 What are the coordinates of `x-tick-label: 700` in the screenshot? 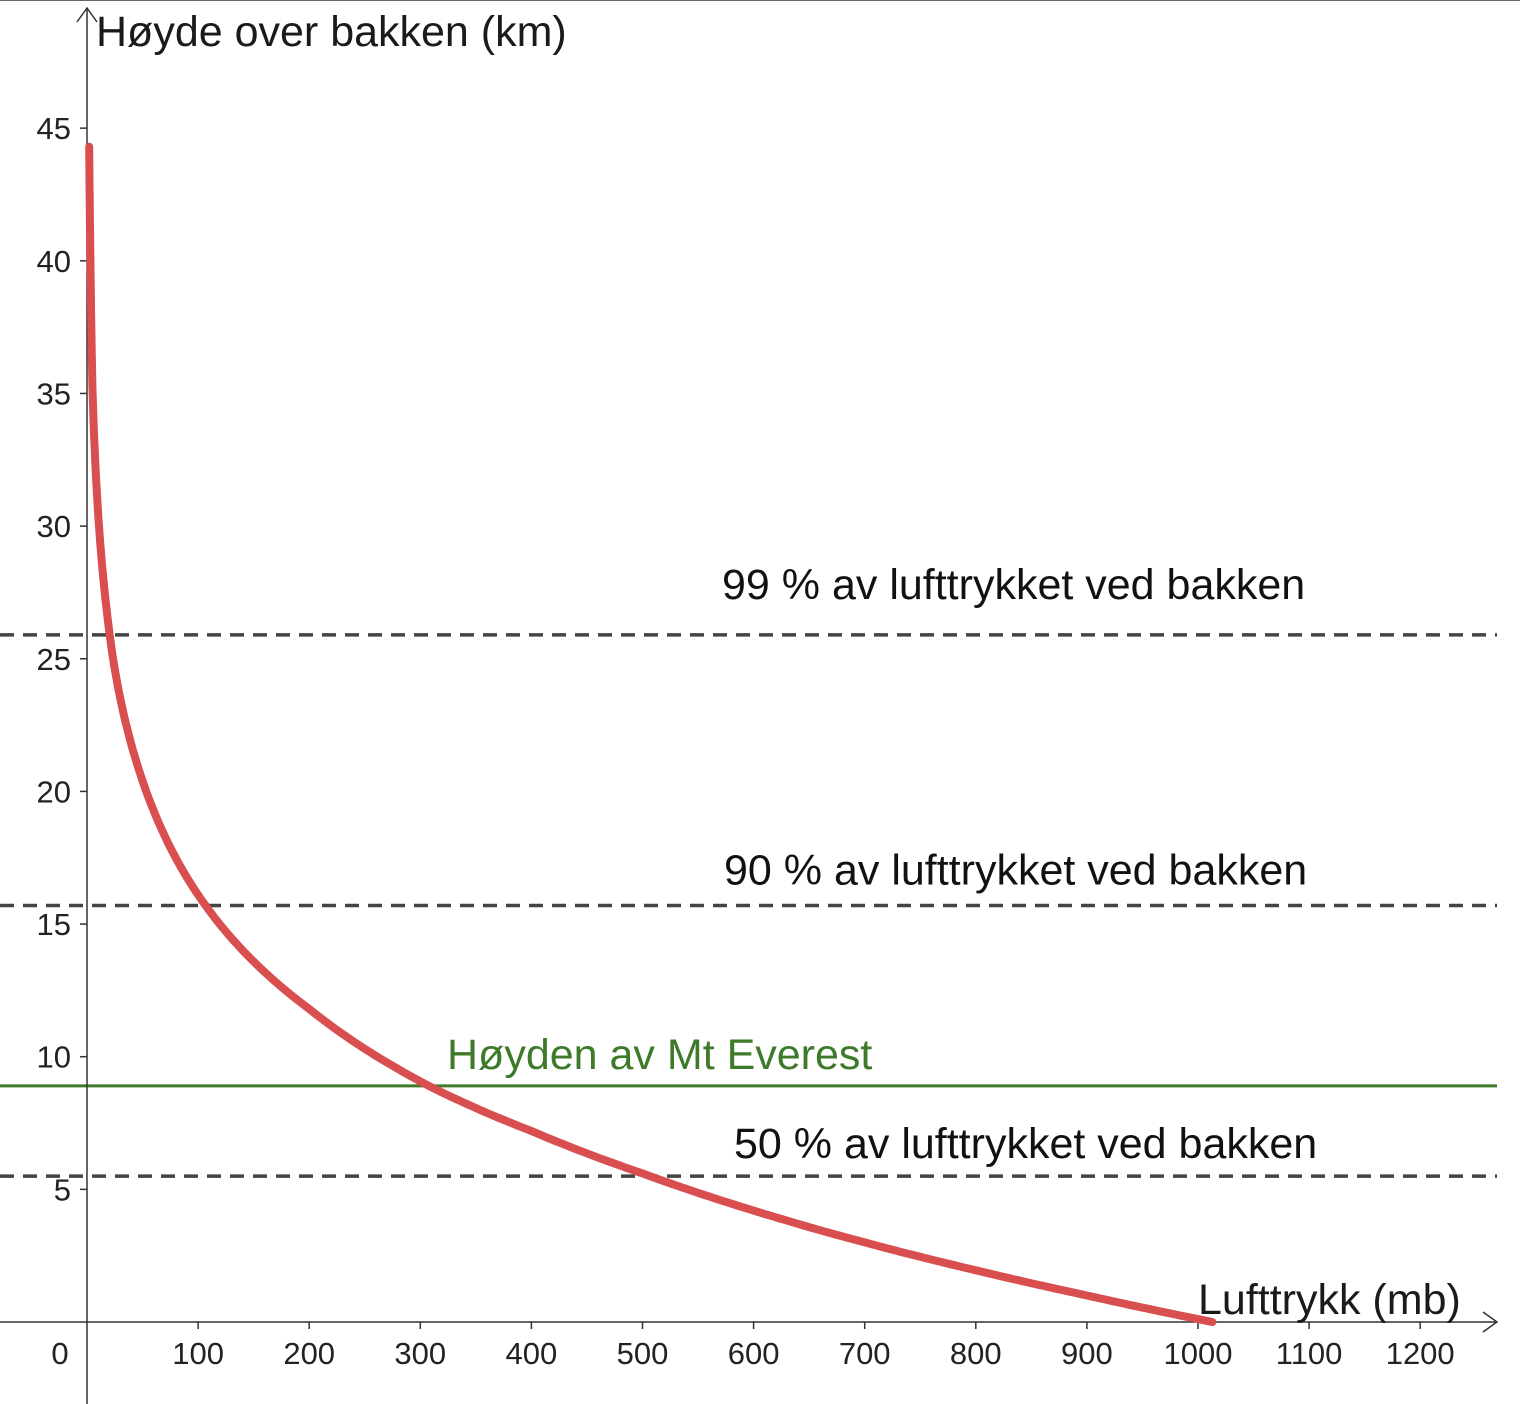 It's located at (865, 1353).